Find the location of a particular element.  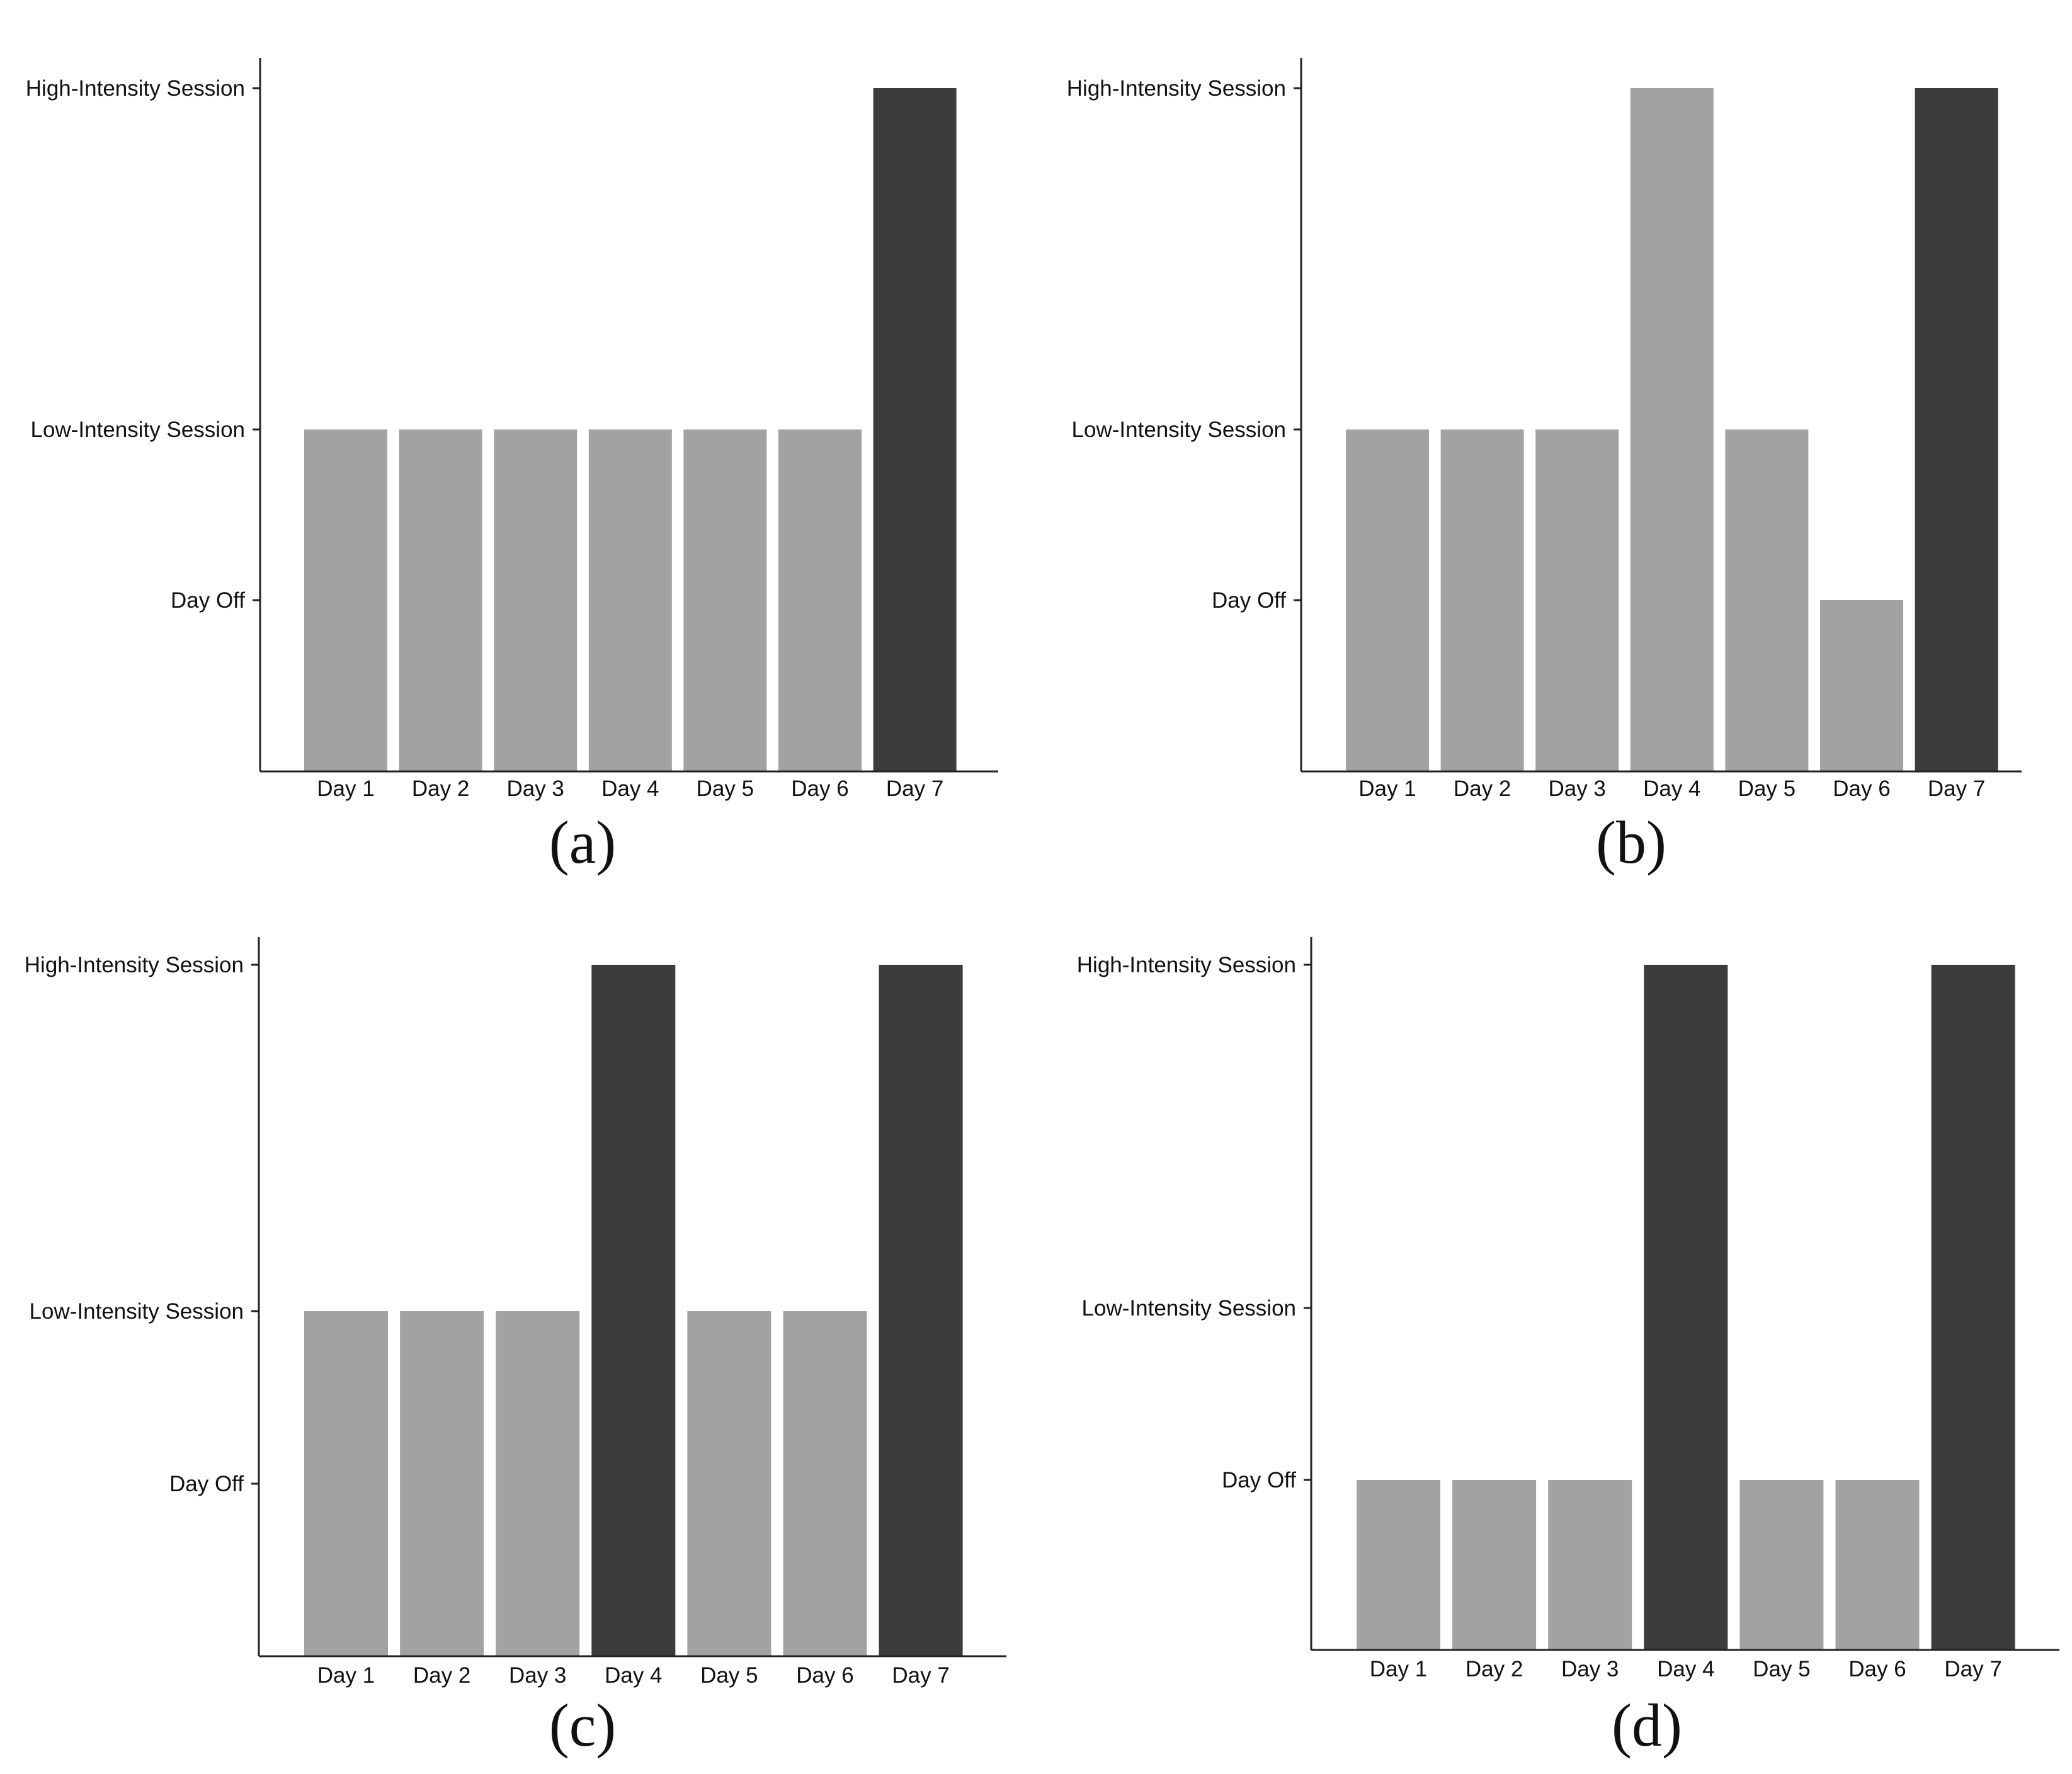

panel-label: (c) is located at coordinates (583, 1725).